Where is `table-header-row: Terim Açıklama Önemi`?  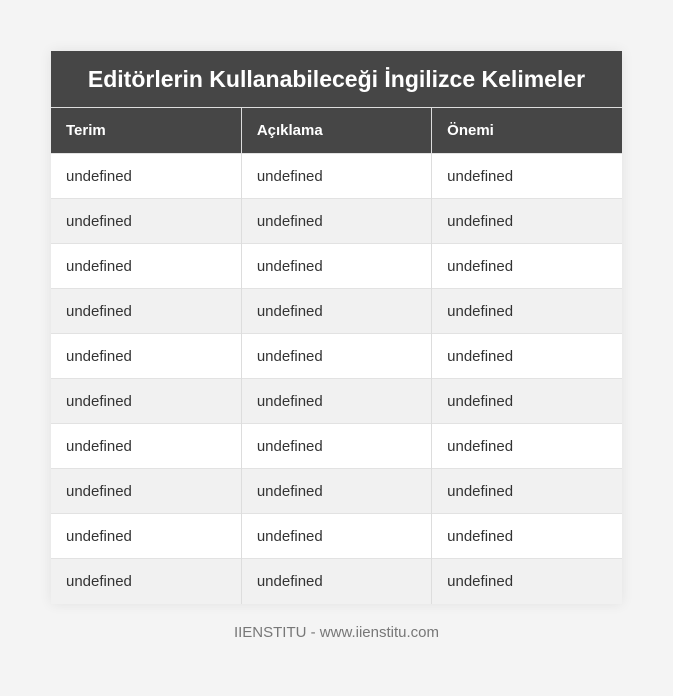 table-header-row: Terim Açıklama Önemi is located at coordinates (336, 131).